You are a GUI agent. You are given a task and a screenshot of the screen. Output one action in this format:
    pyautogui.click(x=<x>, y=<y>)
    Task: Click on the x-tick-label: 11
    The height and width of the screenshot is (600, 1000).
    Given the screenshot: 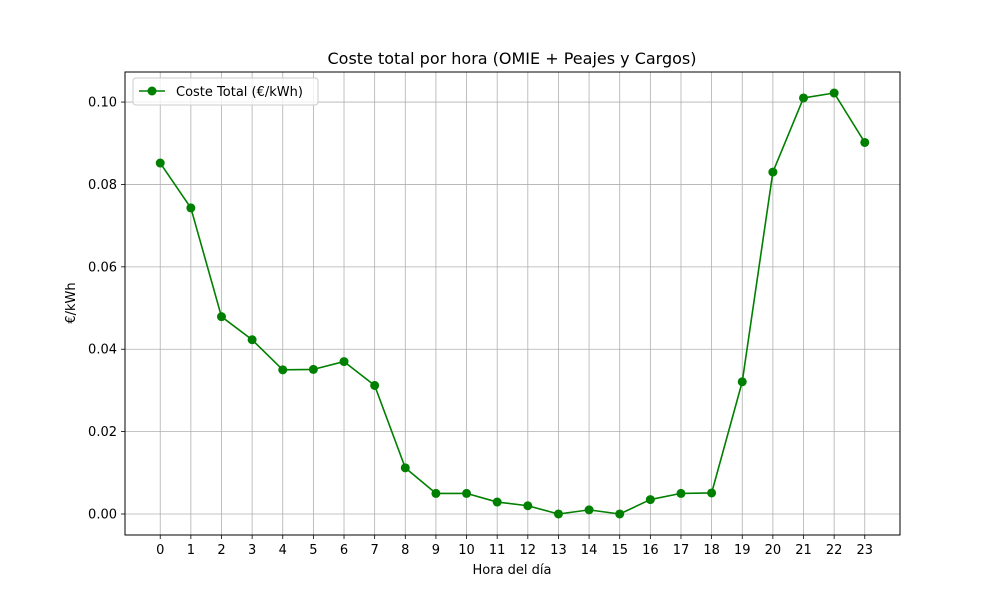 What is the action you would take?
    pyautogui.click(x=497, y=550)
    